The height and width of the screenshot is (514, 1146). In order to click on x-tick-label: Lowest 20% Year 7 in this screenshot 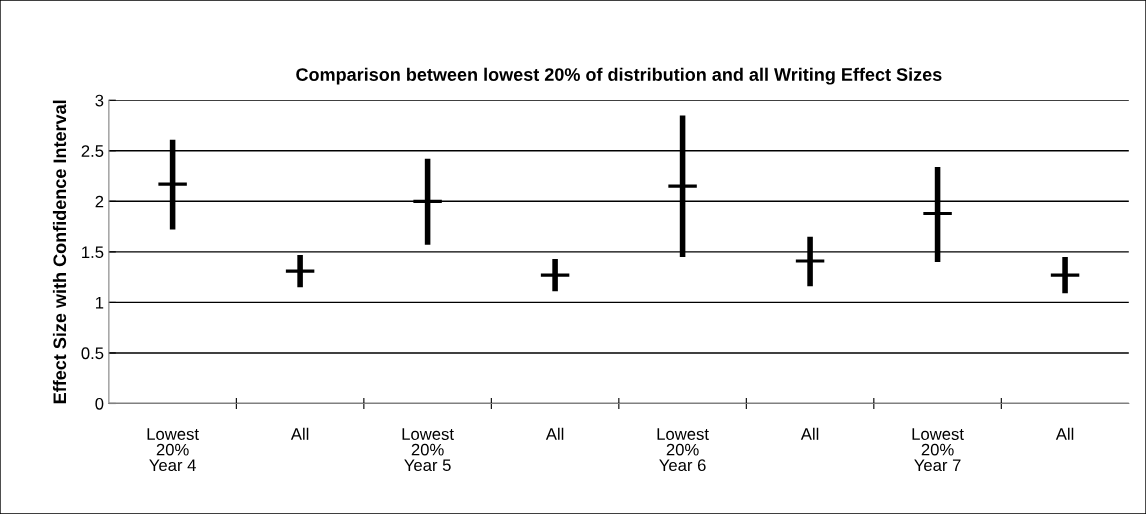, I will do `click(938, 450)`.